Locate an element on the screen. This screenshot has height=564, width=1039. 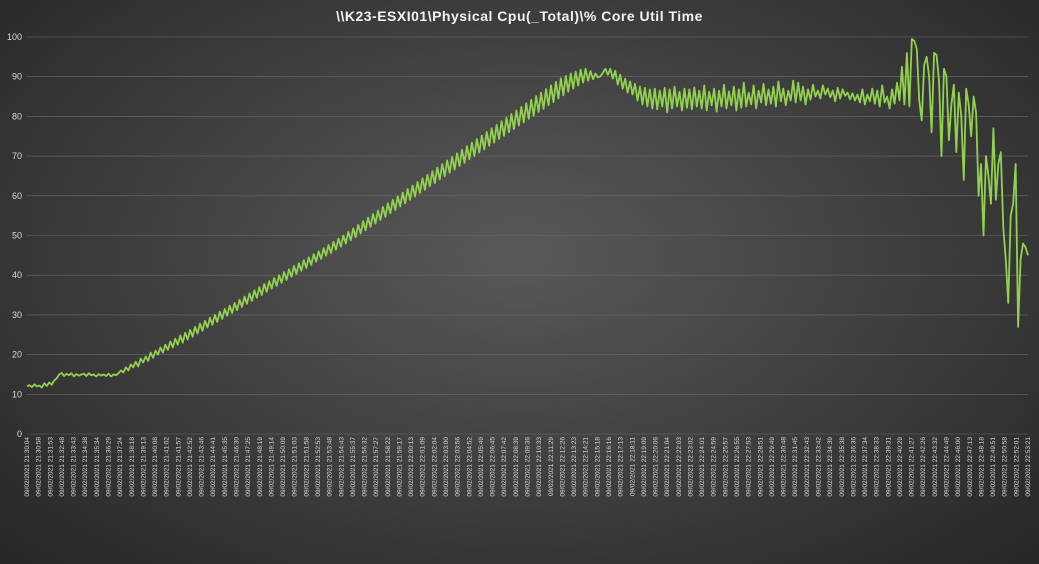
x-tick-label: 09/02/2021 21:41:02 is located at coordinates (167, 467).